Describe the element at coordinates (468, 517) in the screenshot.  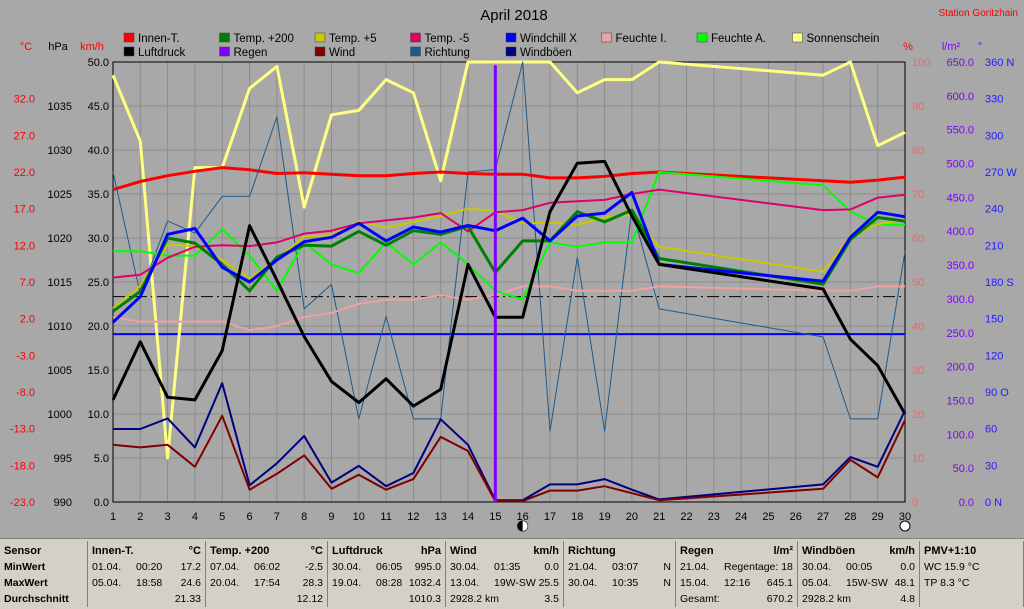
I see `x-axis-tick: 14` at that location.